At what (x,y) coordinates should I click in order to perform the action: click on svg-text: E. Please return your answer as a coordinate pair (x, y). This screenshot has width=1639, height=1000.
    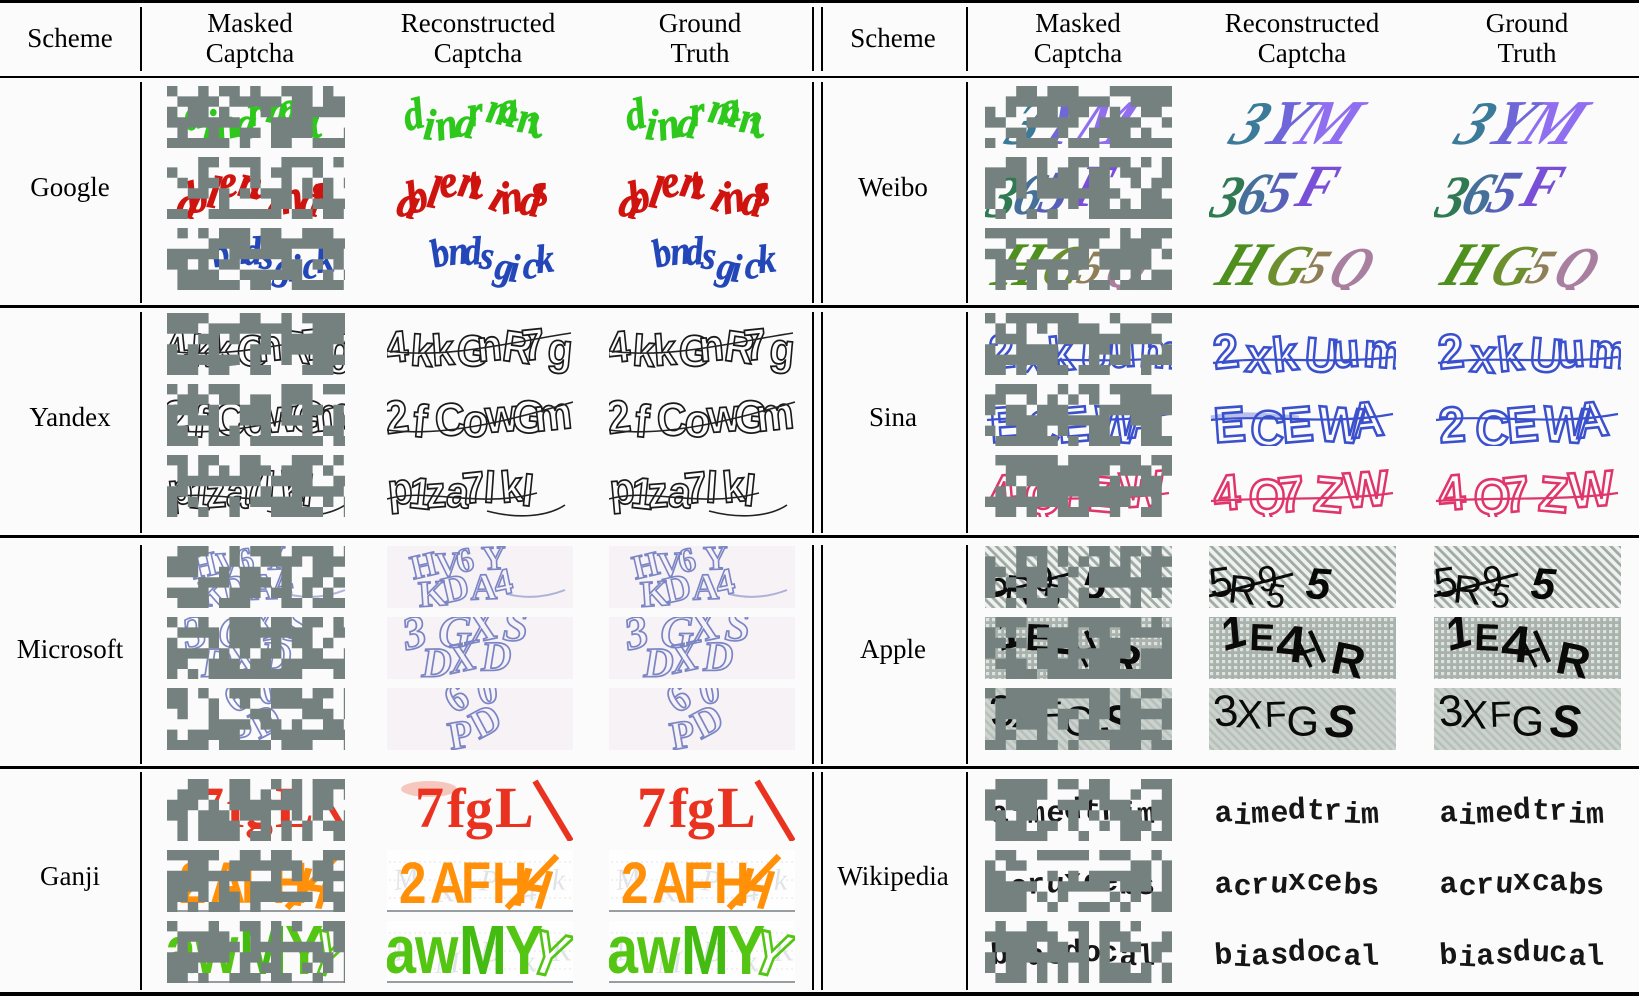
    Looking at the image, I should click on (1229, 421).